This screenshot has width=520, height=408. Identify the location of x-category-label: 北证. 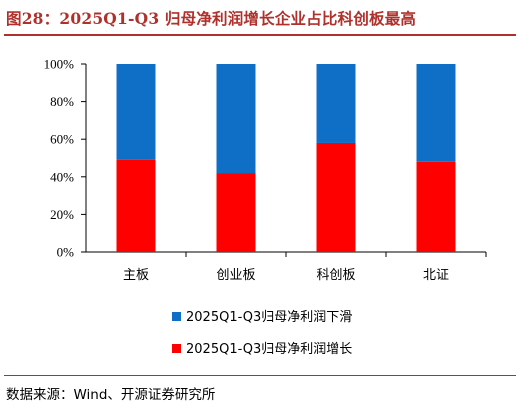
(436, 275).